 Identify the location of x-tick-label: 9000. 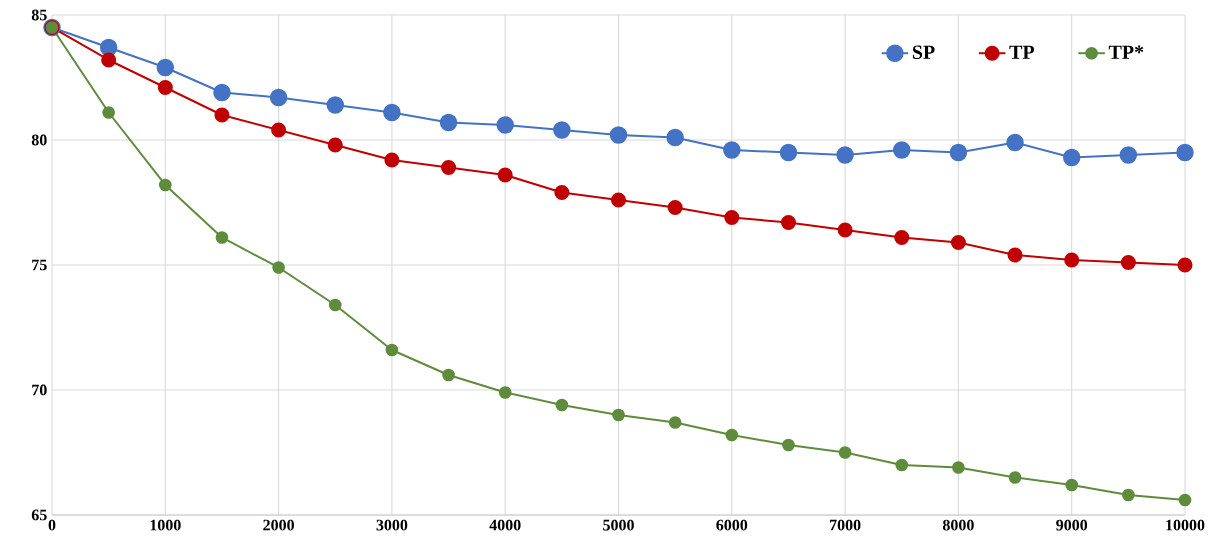
(1072, 525).